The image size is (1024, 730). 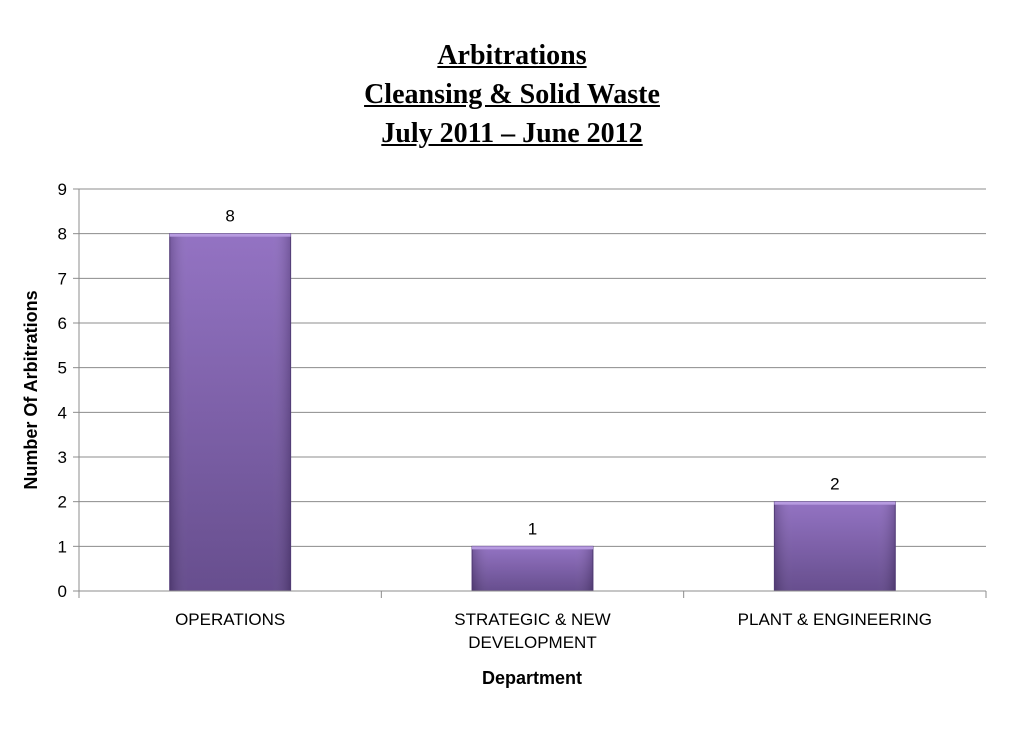 I want to click on y-tick-label: 1, so click(x=62, y=546).